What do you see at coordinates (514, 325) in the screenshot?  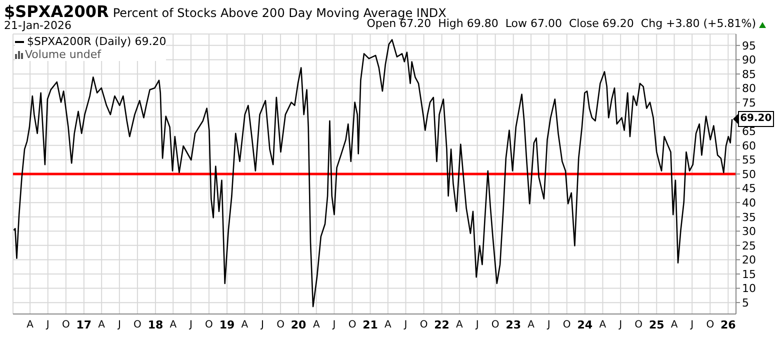 I see `x-tick-label: 23` at bounding box center [514, 325].